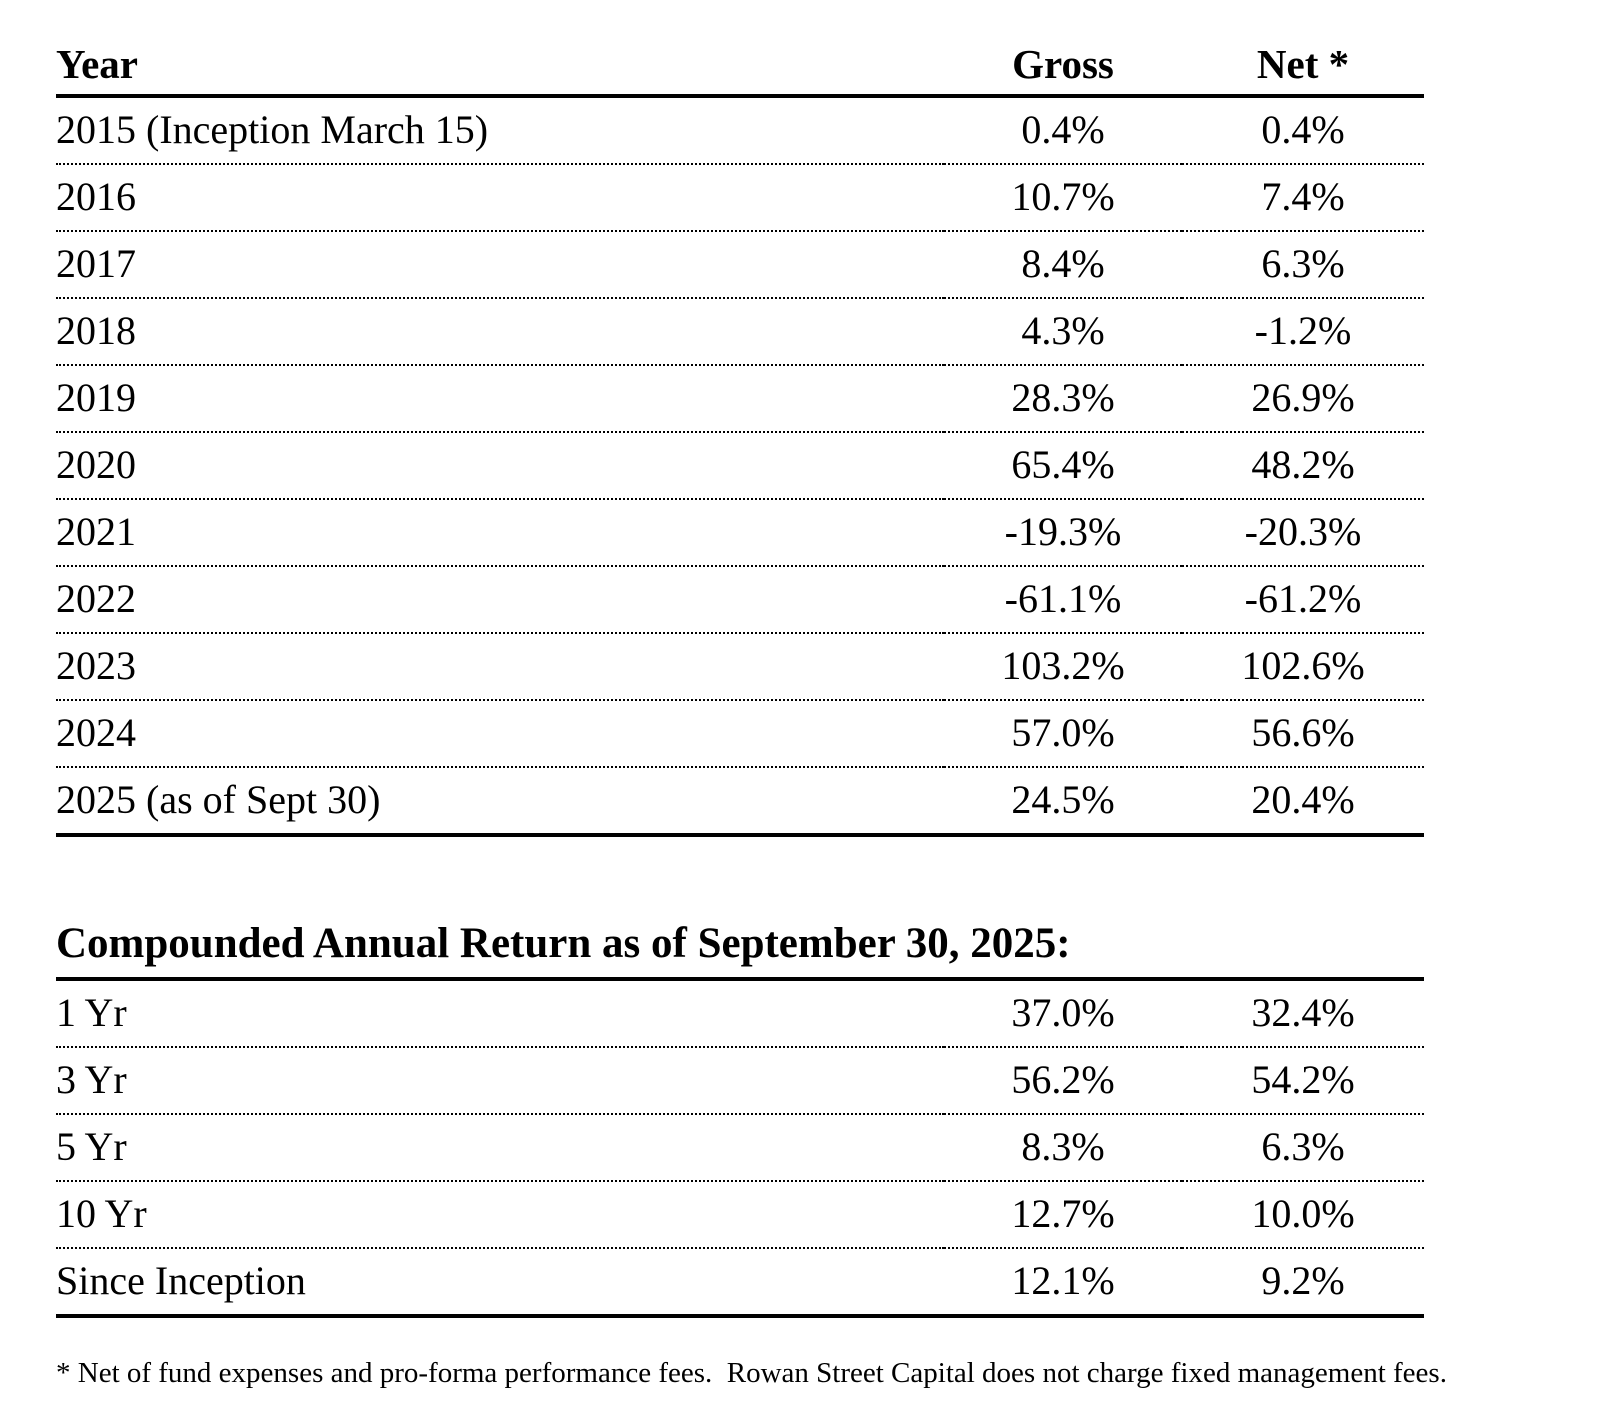 This screenshot has height=1420, width=1600. What do you see at coordinates (1063, 1148) in the screenshot?
I see `gross-value: 8.3%` at bounding box center [1063, 1148].